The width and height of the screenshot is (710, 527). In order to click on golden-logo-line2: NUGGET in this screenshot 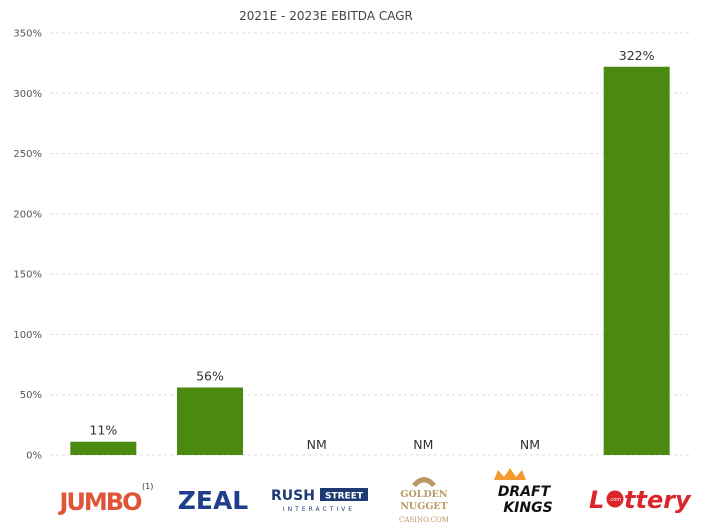, I will do `click(424, 506)`.